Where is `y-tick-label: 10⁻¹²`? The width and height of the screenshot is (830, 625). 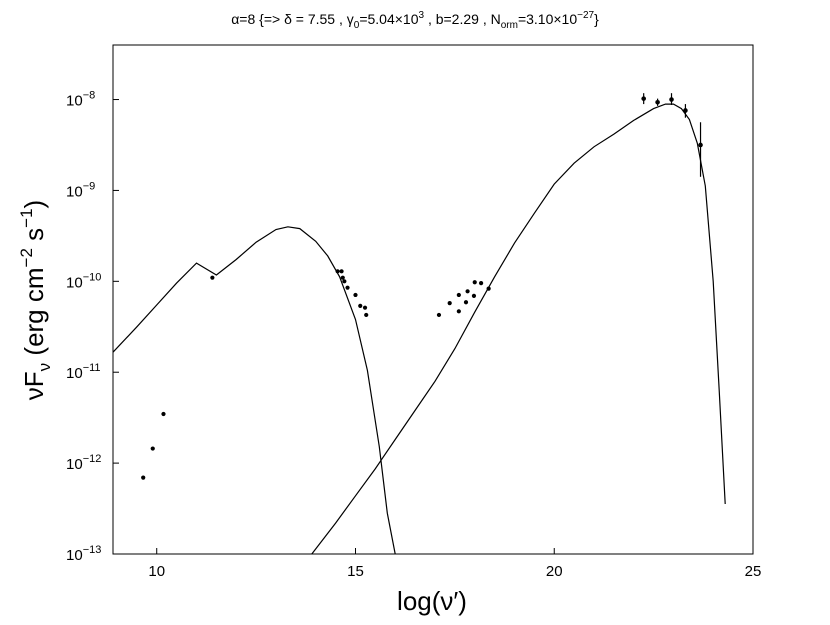 y-tick-label: 10⁻¹² is located at coordinates (83, 463).